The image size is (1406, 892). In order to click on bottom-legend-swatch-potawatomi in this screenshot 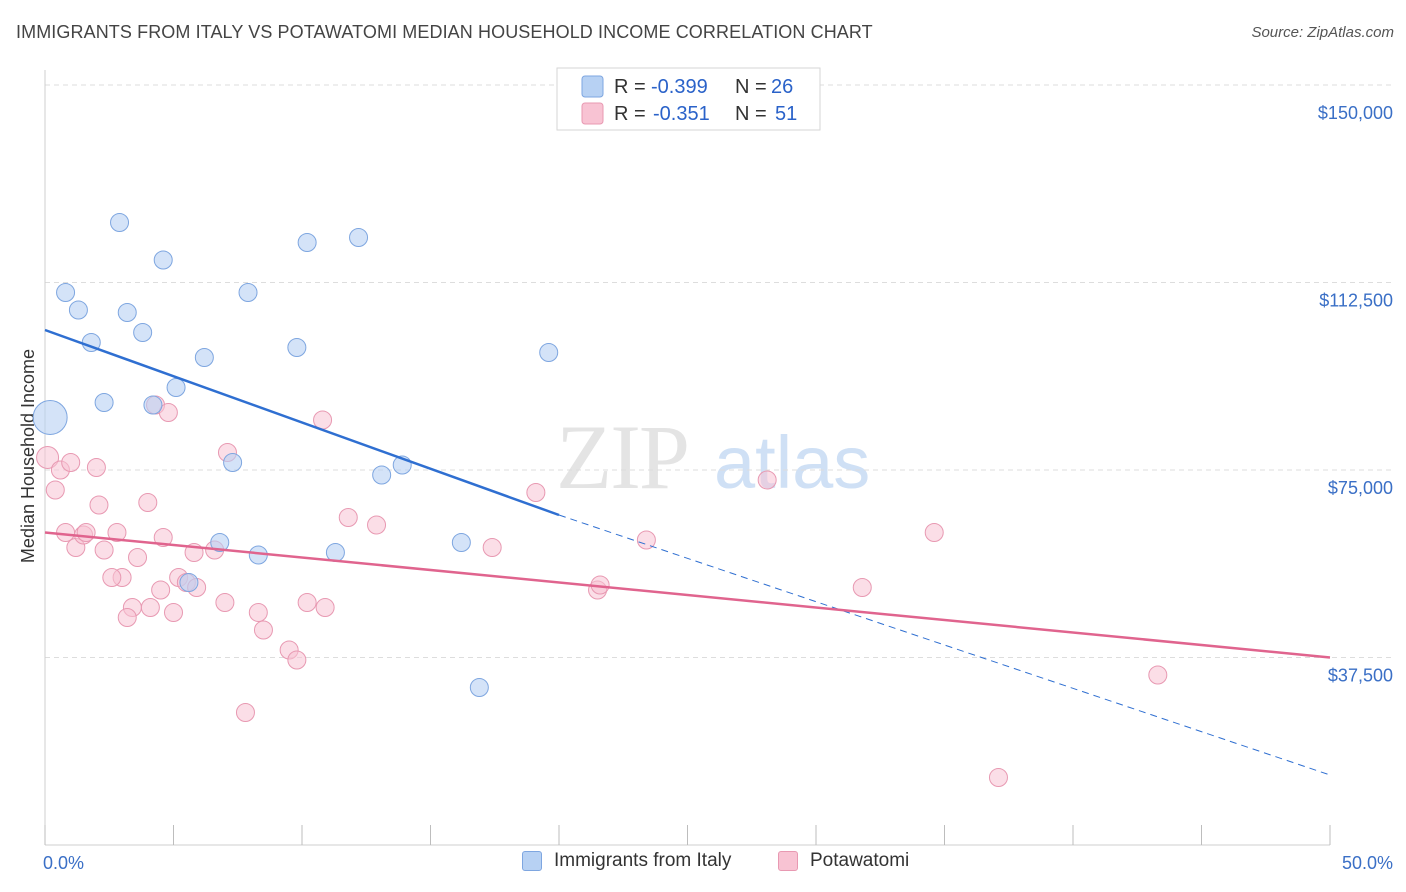, I will do `click(788, 861)`.